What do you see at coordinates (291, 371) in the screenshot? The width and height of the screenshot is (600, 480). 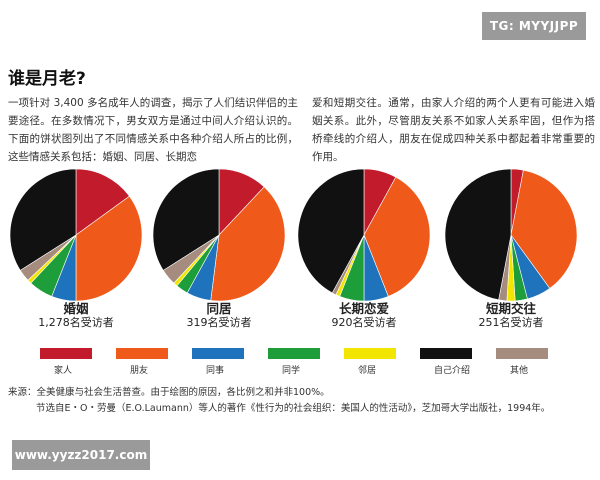 I see `legend-label: 同学` at bounding box center [291, 371].